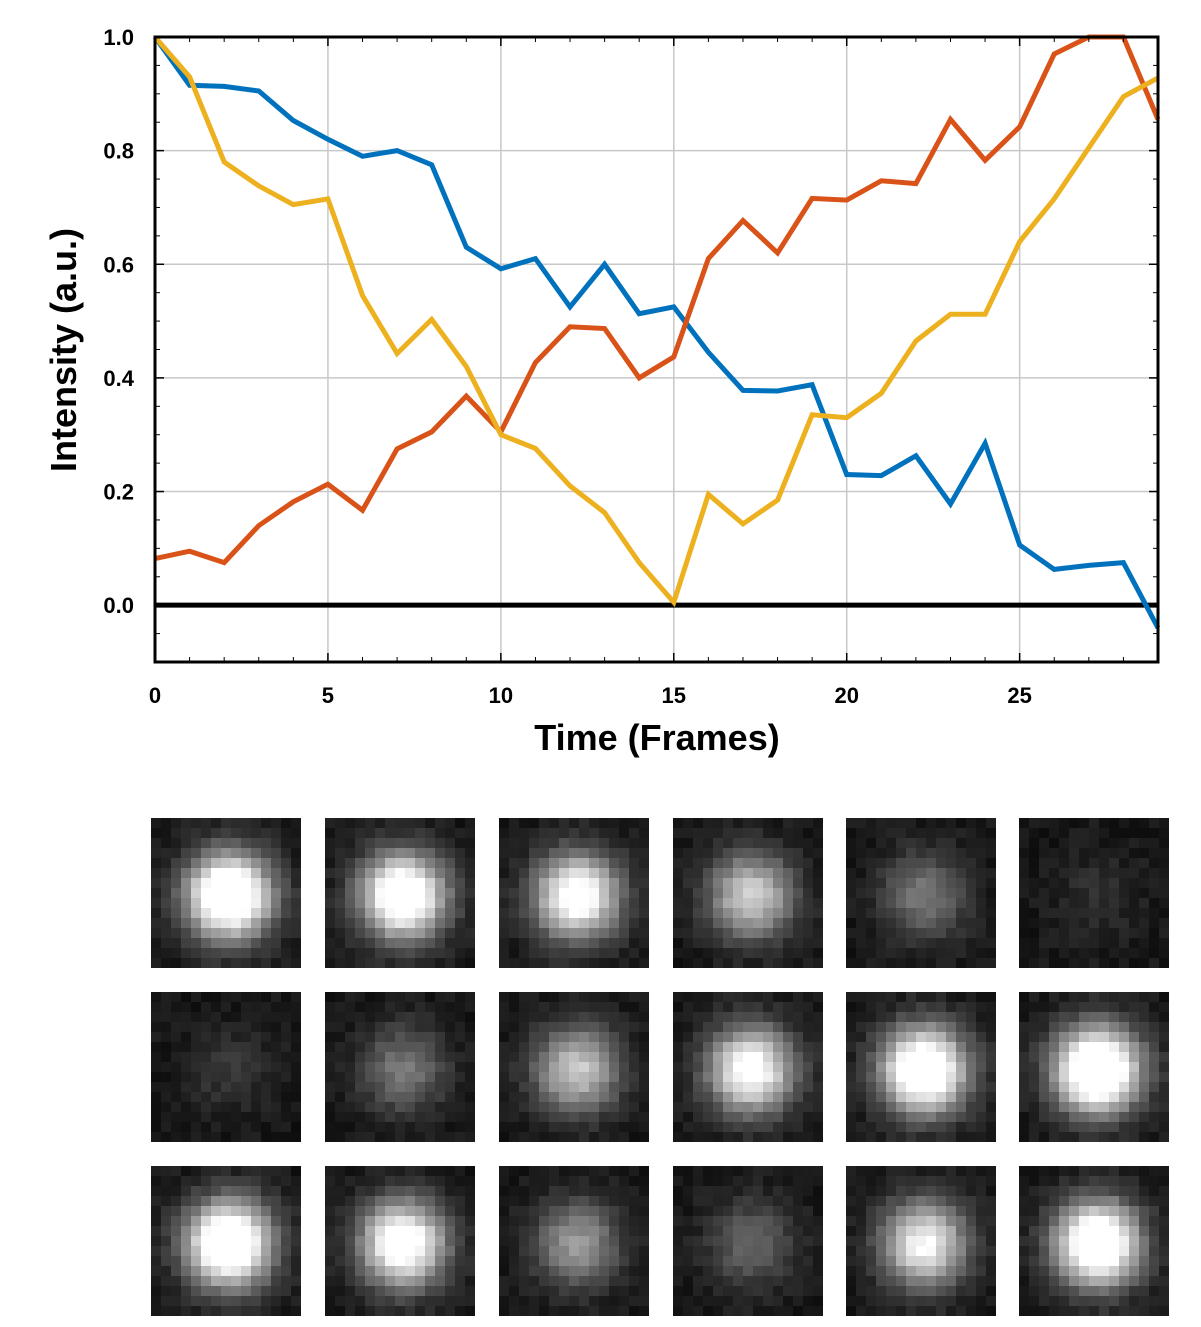  I want to click on x-tick-label: 20, so click(846, 695).